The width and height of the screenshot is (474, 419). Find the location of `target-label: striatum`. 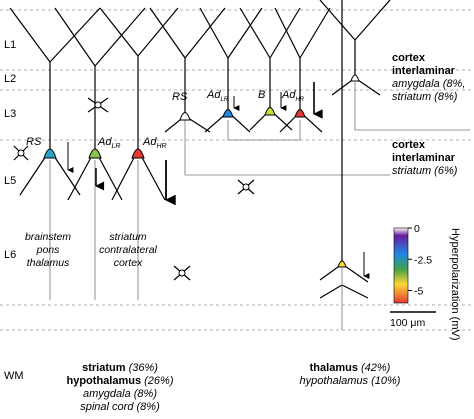

target-label: striatum is located at coordinates (128, 237).